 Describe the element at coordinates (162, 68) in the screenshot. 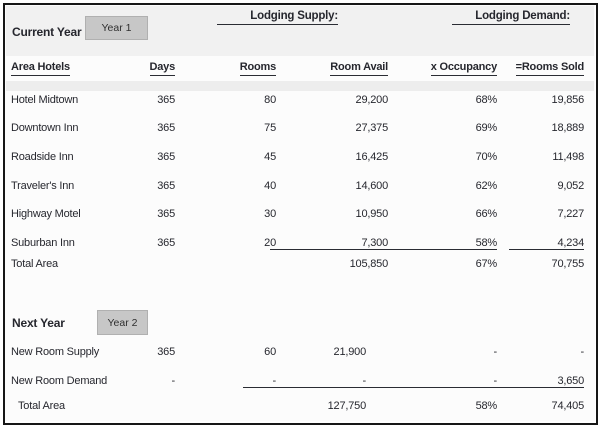

I see `column-header-days: Days` at that location.